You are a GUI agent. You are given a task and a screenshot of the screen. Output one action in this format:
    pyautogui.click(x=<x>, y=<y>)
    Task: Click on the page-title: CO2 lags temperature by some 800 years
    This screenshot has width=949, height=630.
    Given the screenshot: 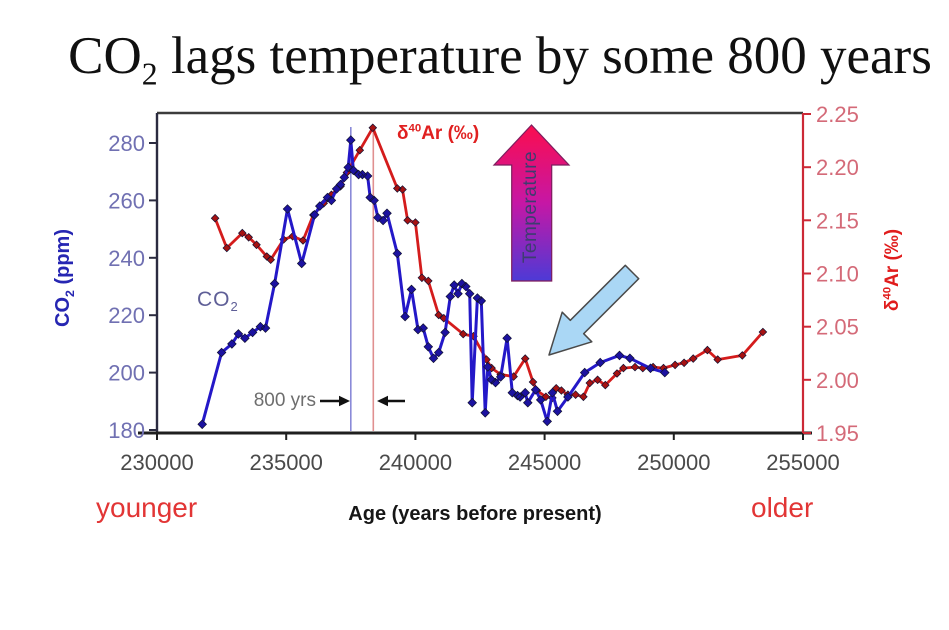 What is the action you would take?
    pyautogui.click(x=500, y=59)
    